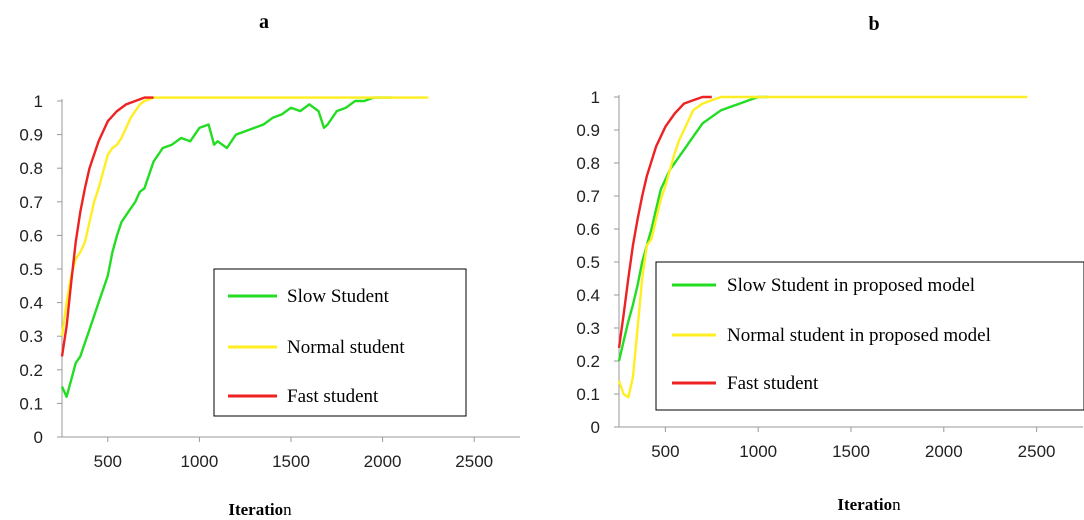 This screenshot has width=1084, height=520. I want to click on legend-label: Normal student, so click(346, 347).